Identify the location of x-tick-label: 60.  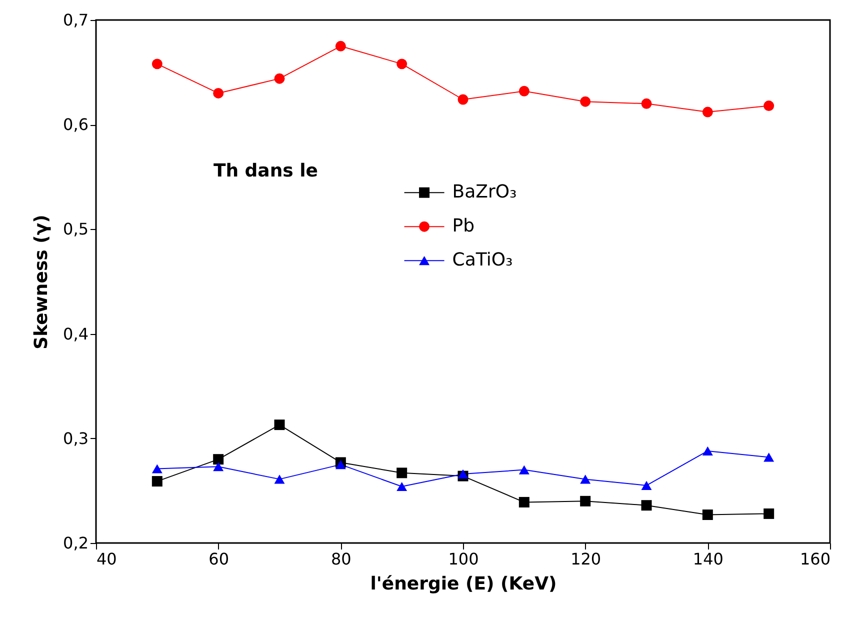
(219, 559).